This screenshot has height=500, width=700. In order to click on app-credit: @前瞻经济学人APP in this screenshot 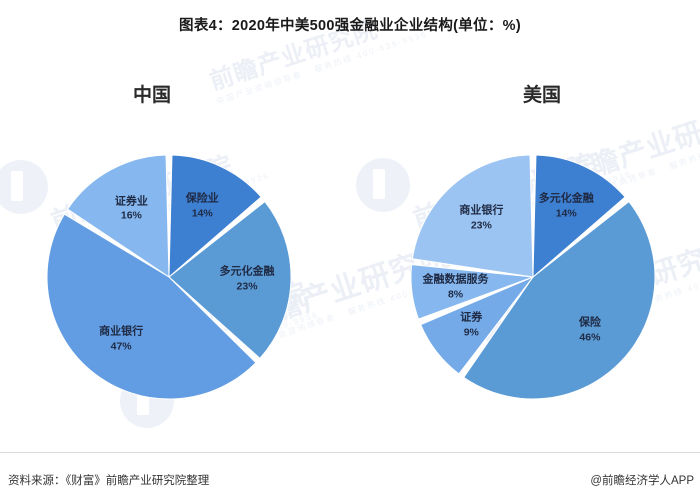, I will do `click(642, 481)`.